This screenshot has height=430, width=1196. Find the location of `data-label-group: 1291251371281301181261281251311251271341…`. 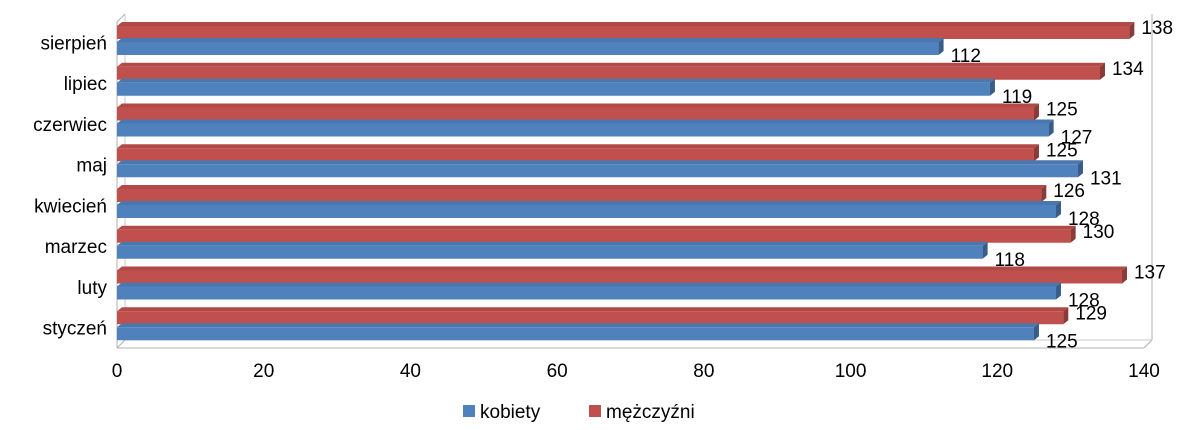

data-label-group: 1291251371281301181261281251311251271341… is located at coordinates (1062, 185).